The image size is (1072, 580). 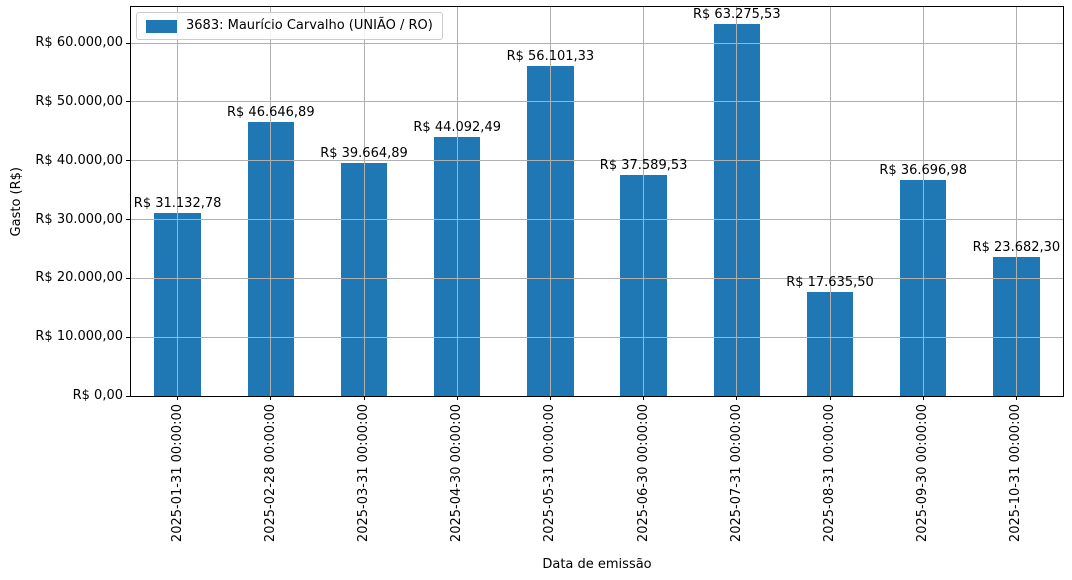 What do you see at coordinates (923, 473) in the screenshot?
I see `x-tick-label: 2025-09-30 00:00:00` at bounding box center [923, 473].